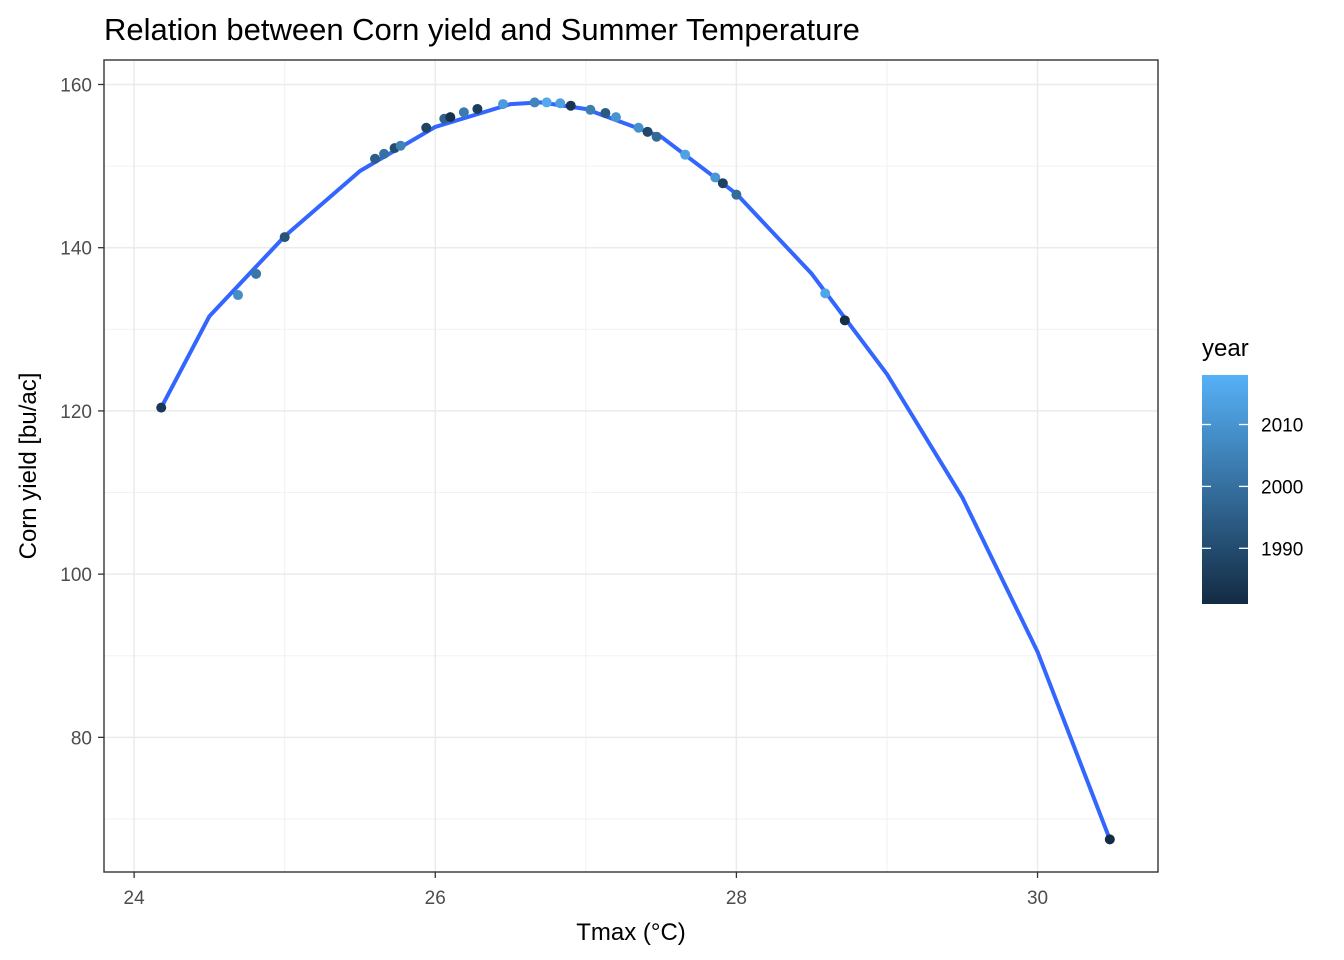 The image size is (1344, 960). I want to click on x-axis: 24 26 28 30, so click(586, 890).